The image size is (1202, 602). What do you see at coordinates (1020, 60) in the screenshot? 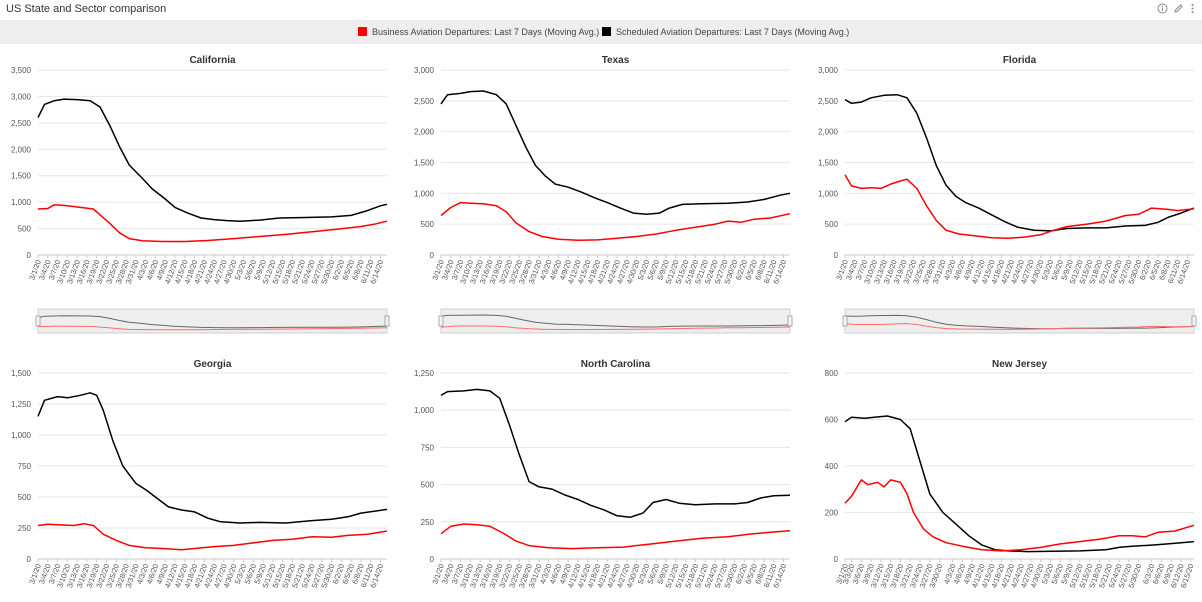
I see `chart-title: Florida` at bounding box center [1020, 60].